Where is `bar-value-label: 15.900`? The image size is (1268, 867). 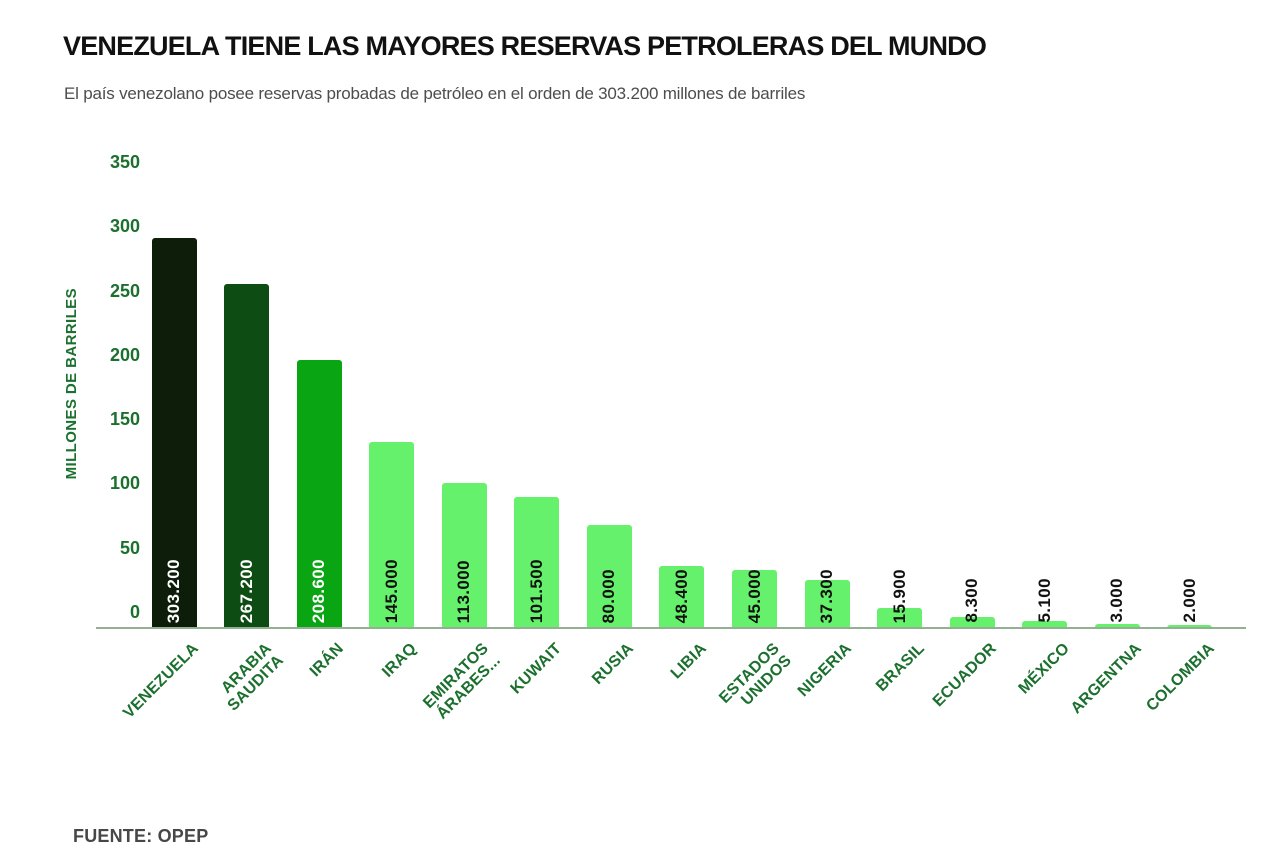
bar-value-label: 15.900 is located at coordinates (899, 595).